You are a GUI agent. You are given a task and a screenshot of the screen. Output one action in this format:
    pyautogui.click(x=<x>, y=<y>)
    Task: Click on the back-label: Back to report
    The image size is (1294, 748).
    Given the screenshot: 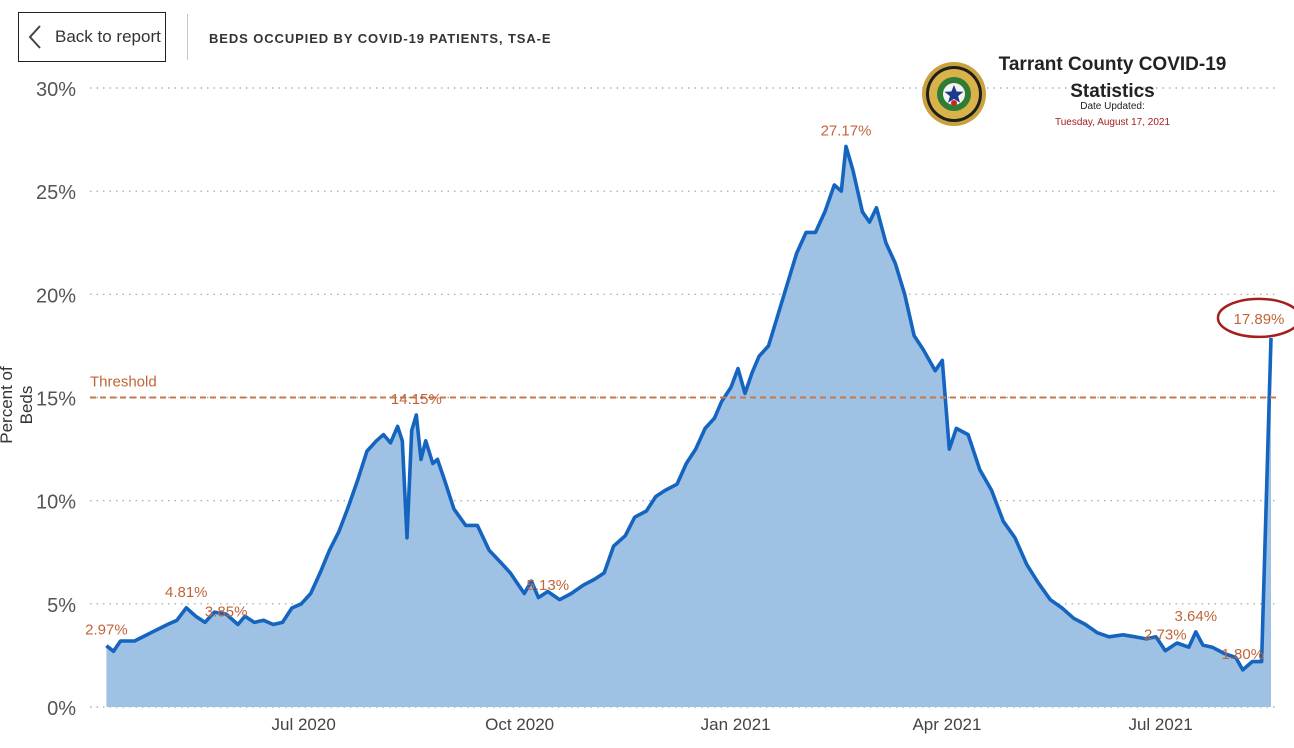 What is the action you would take?
    pyautogui.click(x=108, y=36)
    